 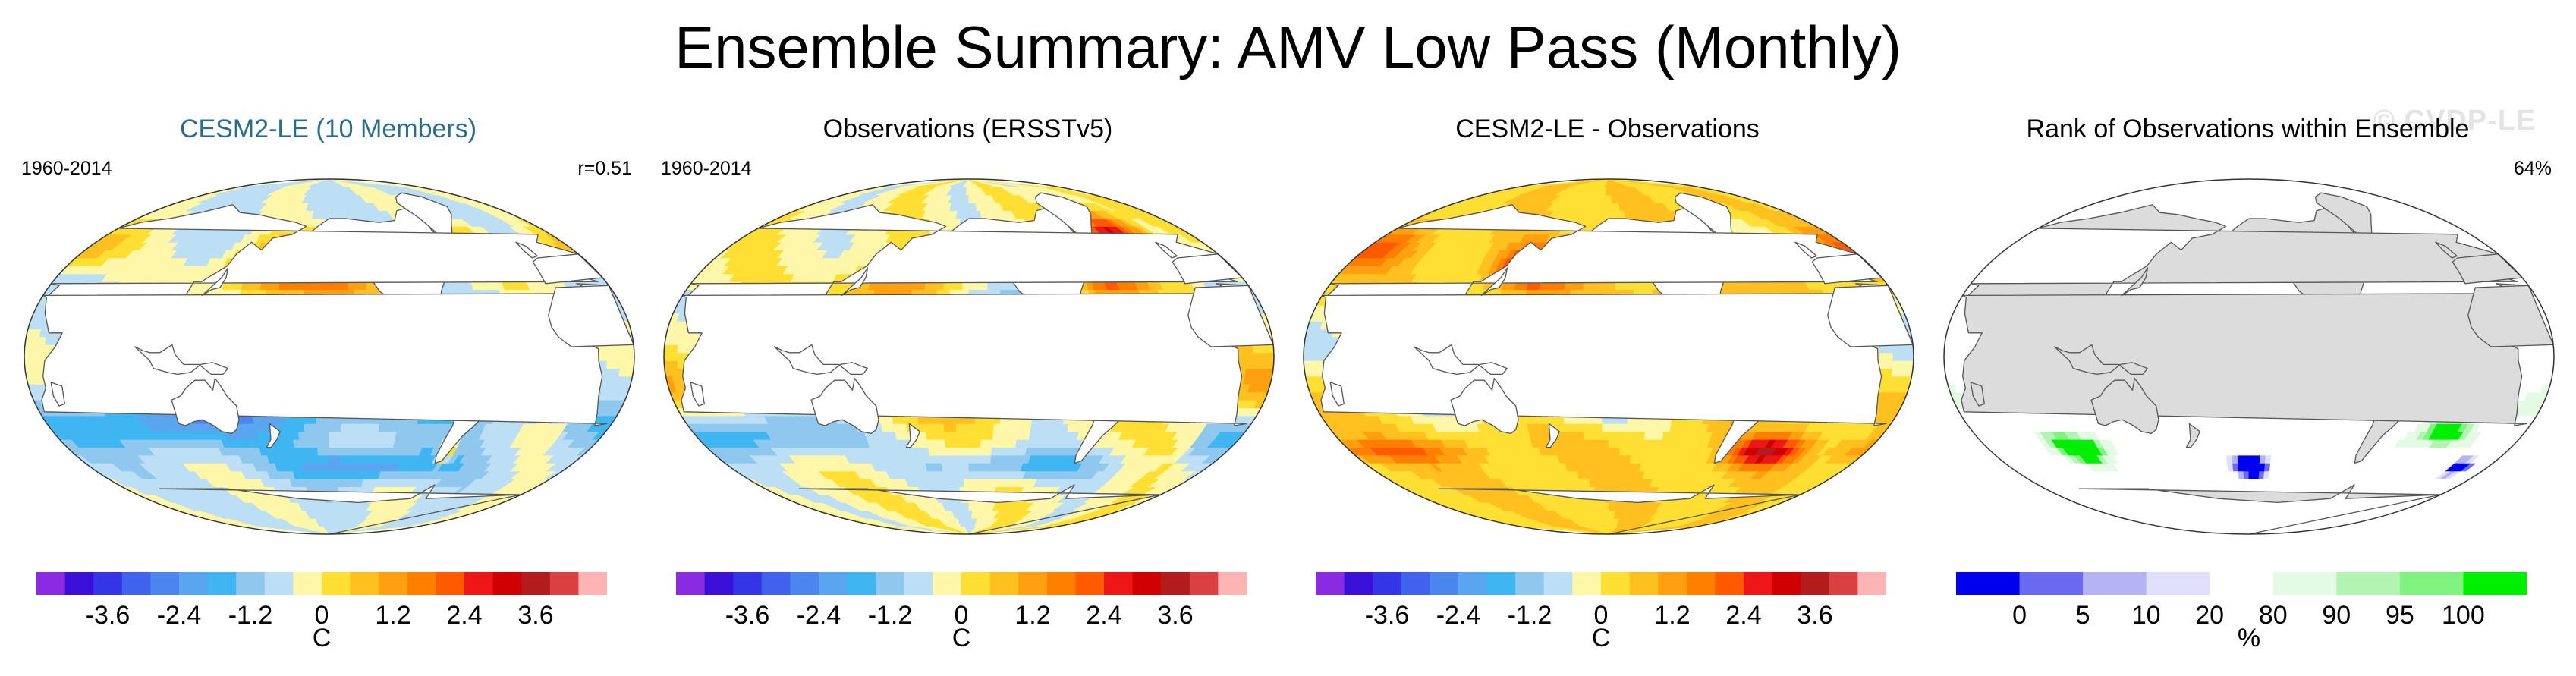 I want to click on panel-period: 1960-2014, so click(x=706, y=168).